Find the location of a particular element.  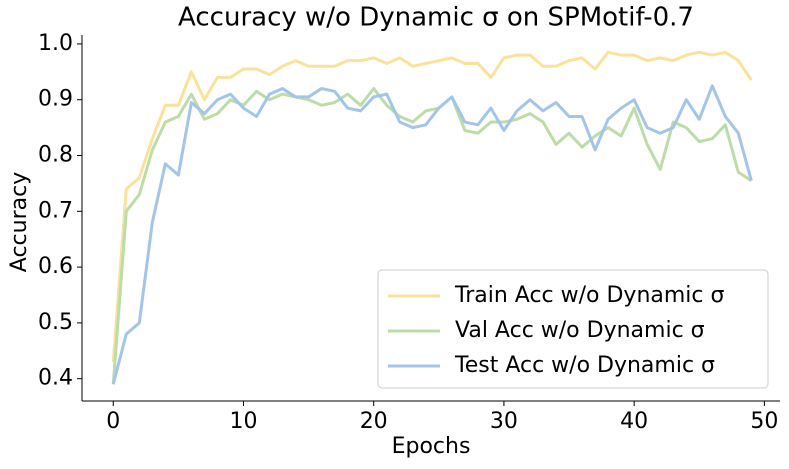

x-tick-label: 10 is located at coordinates (243, 421).